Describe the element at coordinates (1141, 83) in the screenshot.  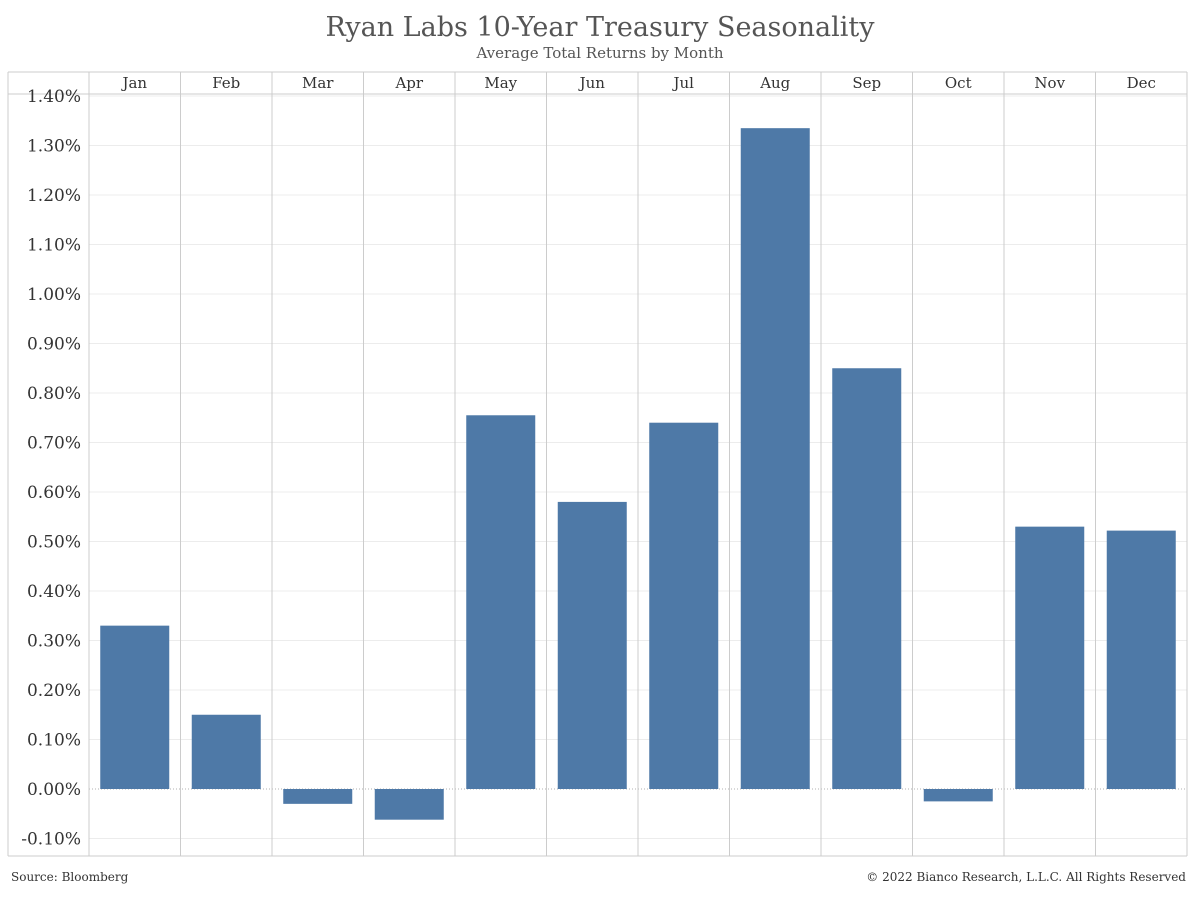
I see `month-label-dec: Dec` at that location.